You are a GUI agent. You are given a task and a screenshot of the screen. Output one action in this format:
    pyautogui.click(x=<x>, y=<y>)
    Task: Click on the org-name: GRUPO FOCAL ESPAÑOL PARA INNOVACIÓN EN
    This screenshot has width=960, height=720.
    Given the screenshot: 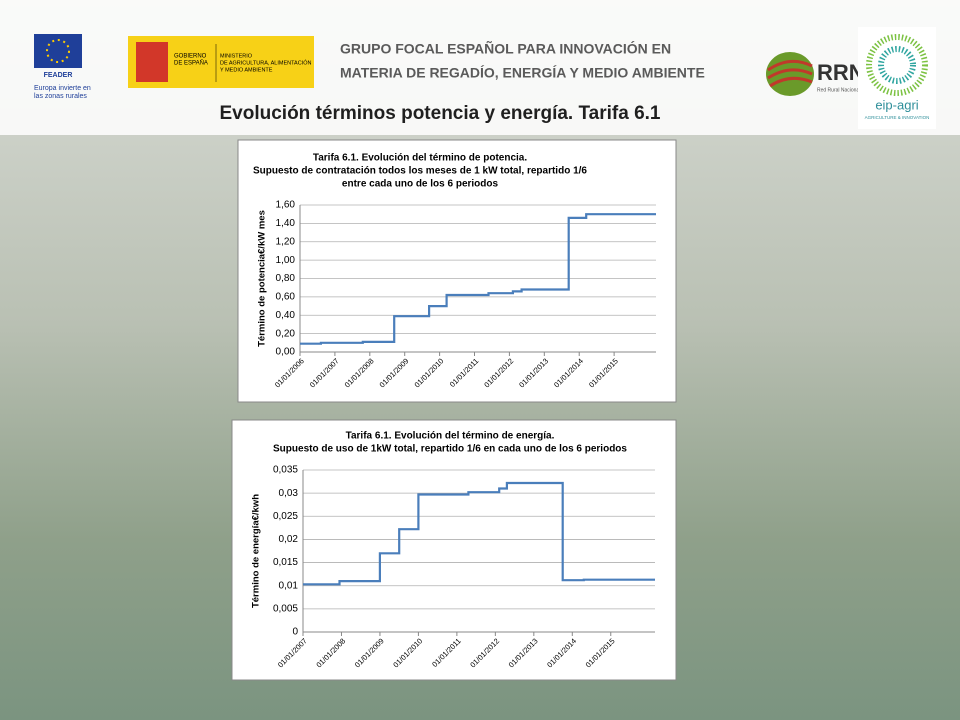 What is the action you would take?
    pyautogui.click(x=505, y=48)
    